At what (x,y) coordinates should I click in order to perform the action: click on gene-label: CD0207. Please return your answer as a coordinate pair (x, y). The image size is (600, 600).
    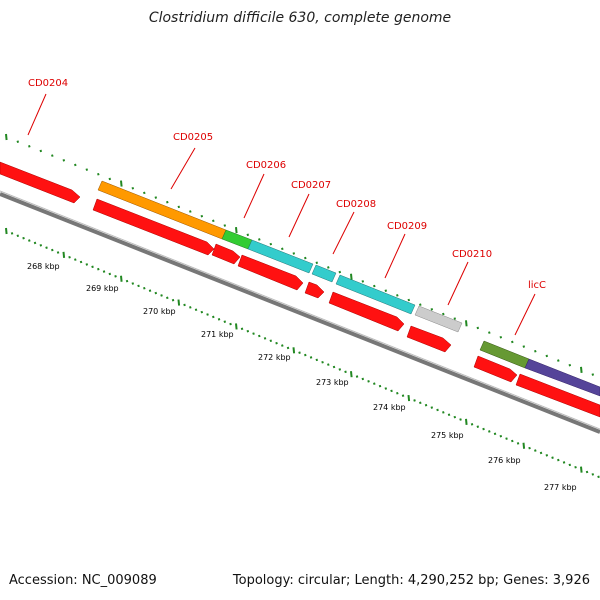
    Looking at the image, I should click on (311, 185).